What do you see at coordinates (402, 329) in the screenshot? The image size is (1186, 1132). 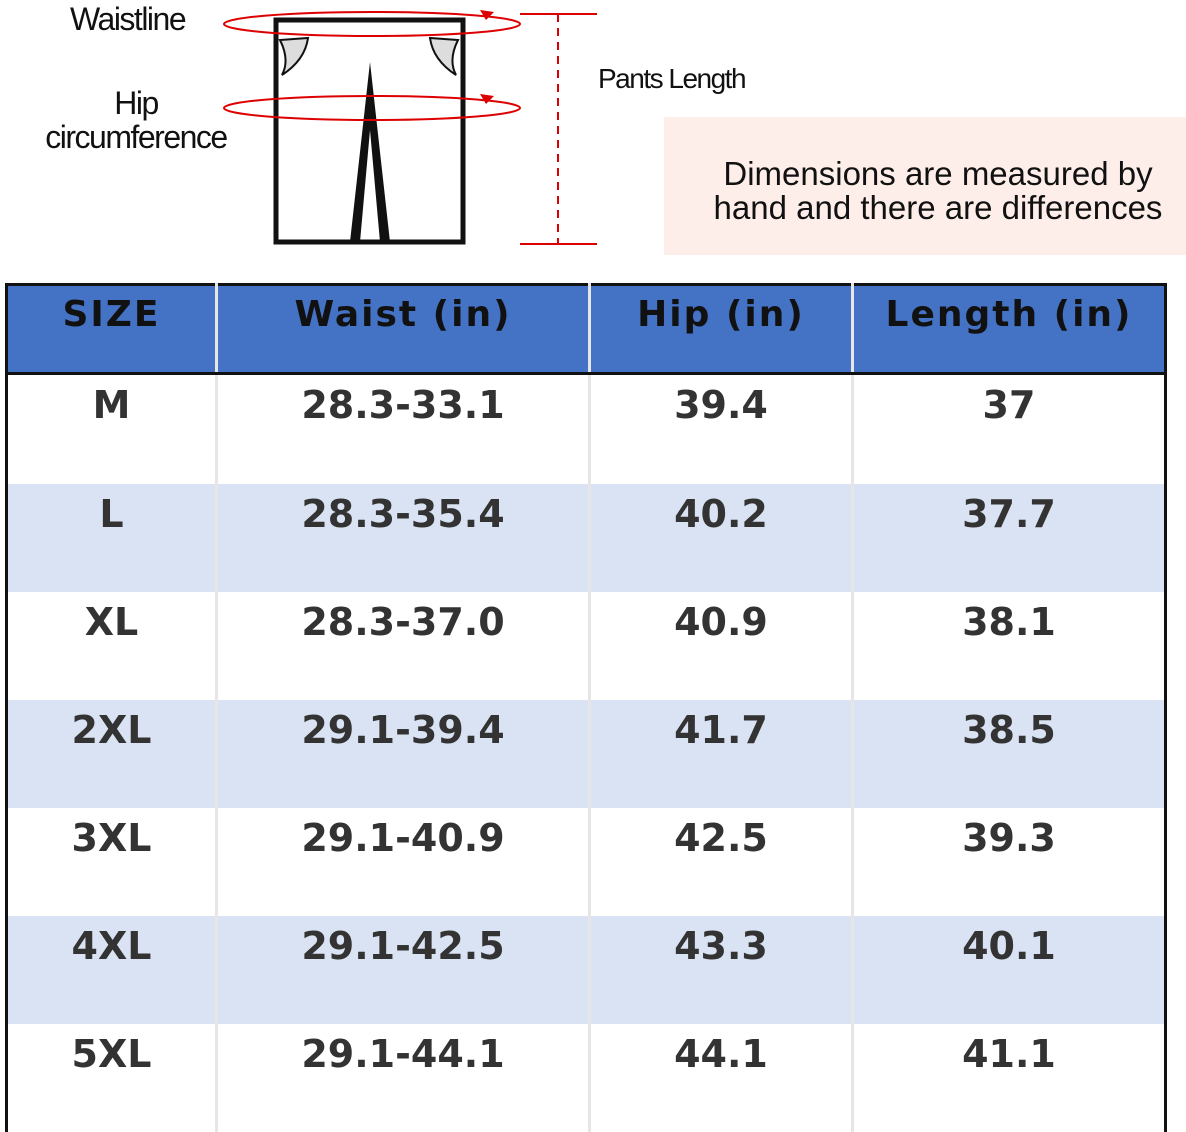 I see `header-cell: Waist (in)` at bounding box center [402, 329].